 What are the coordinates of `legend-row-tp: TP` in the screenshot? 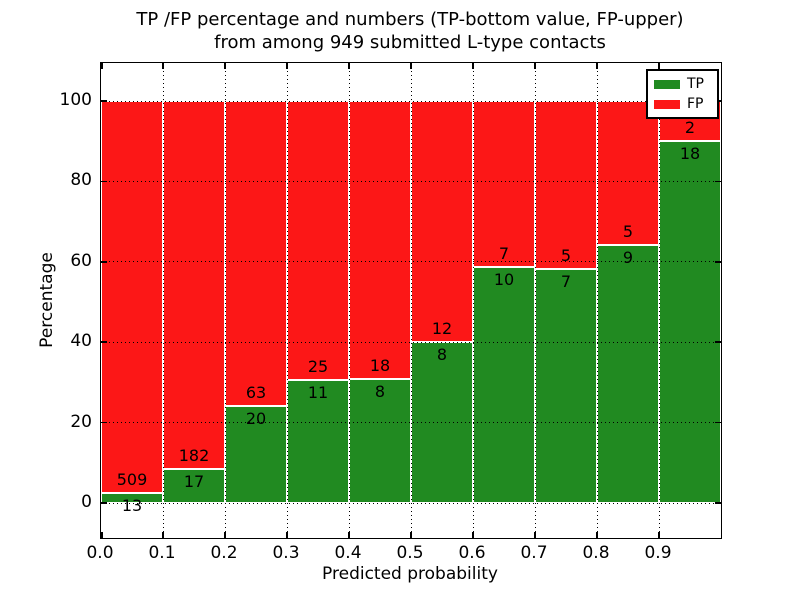 It's located at (682, 84).